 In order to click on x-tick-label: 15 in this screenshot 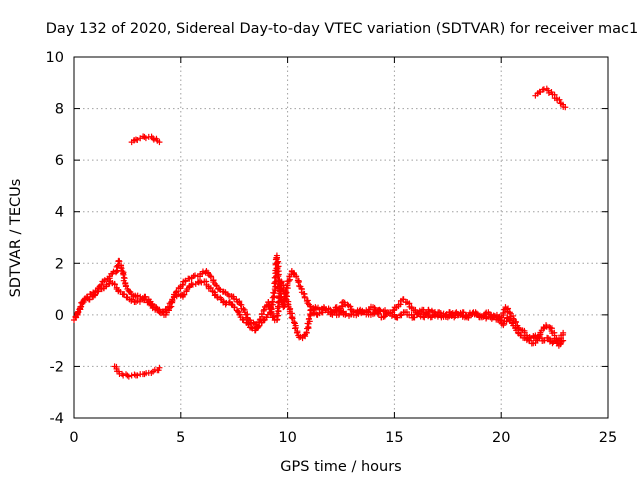, I will do `click(394, 438)`.